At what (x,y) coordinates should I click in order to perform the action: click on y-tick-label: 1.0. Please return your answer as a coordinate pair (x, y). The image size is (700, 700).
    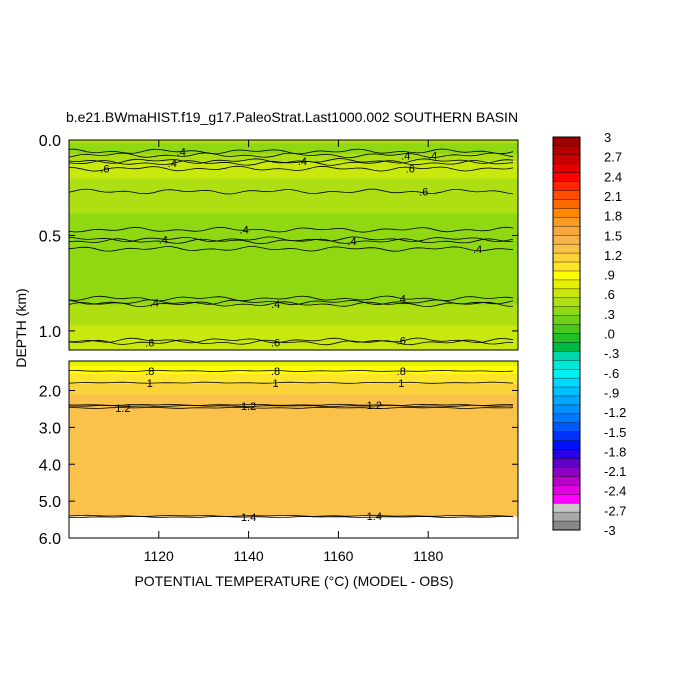
    Looking at the image, I should click on (50, 332).